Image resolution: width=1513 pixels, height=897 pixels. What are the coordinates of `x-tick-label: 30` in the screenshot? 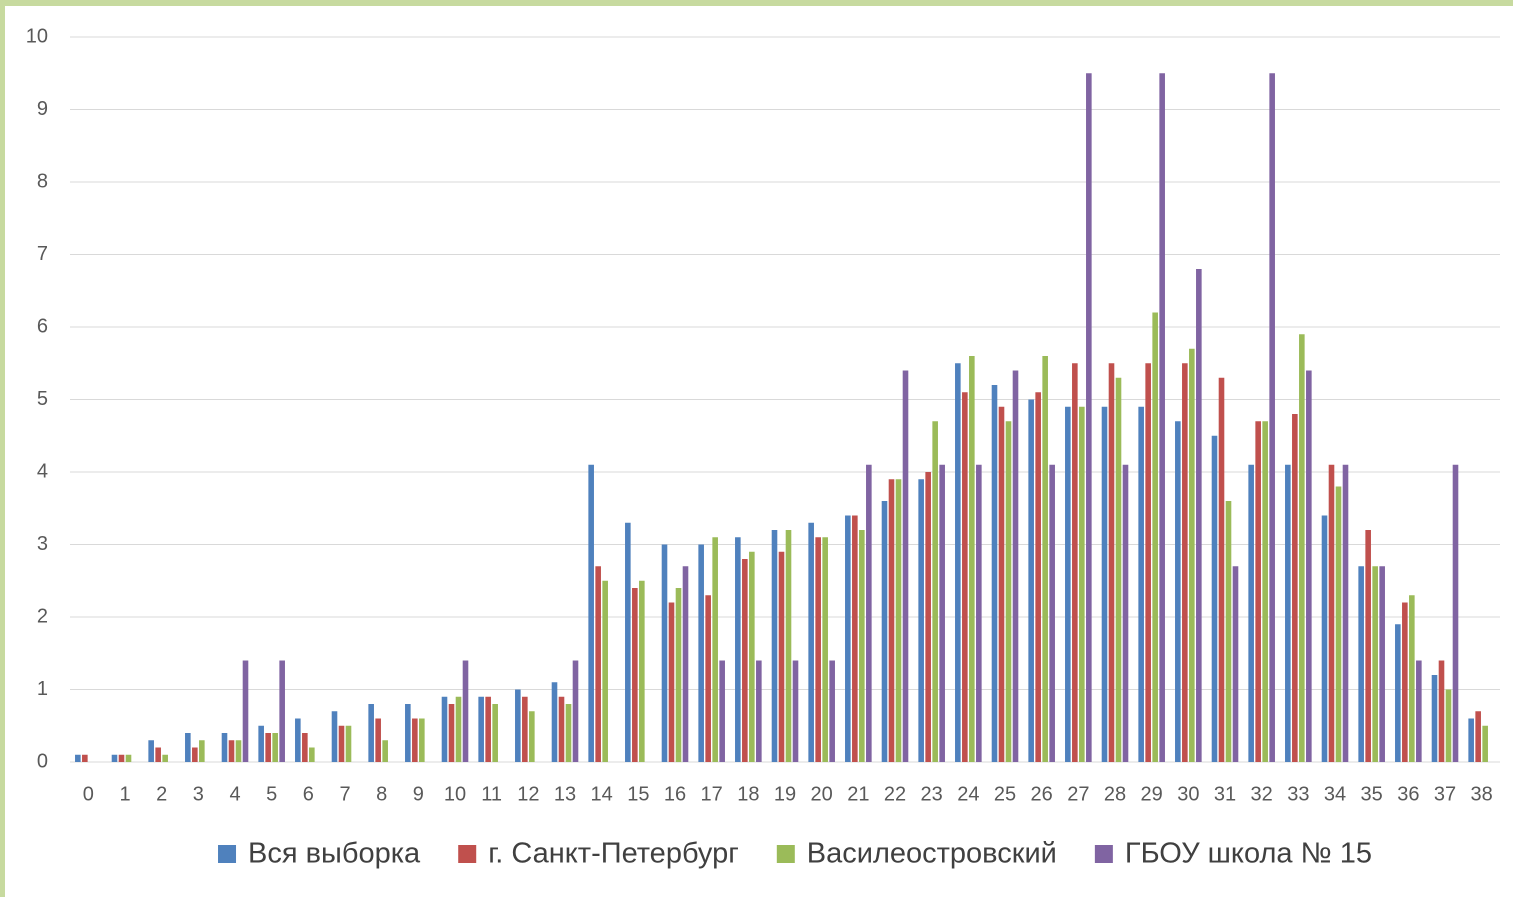 It's located at (1188, 794).